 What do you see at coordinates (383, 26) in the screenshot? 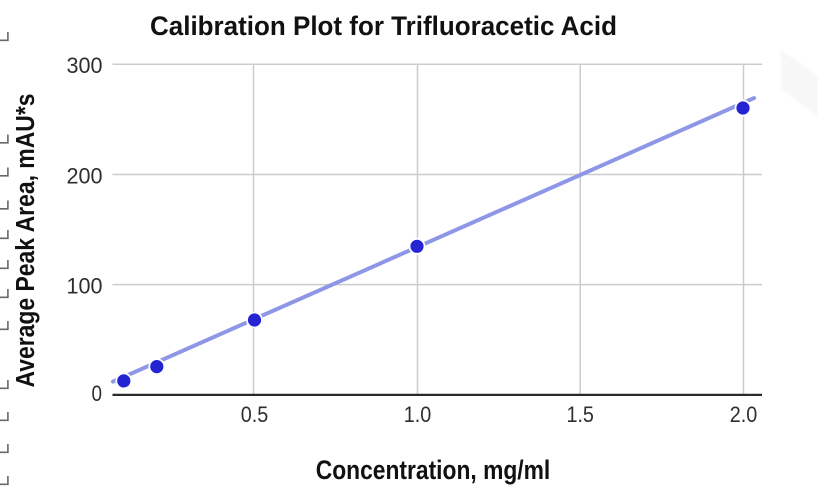
I see `svg-text:Calibration Plot for Trifluora: Calibration Plot for Trifluoracetic Acid` at bounding box center [383, 26].